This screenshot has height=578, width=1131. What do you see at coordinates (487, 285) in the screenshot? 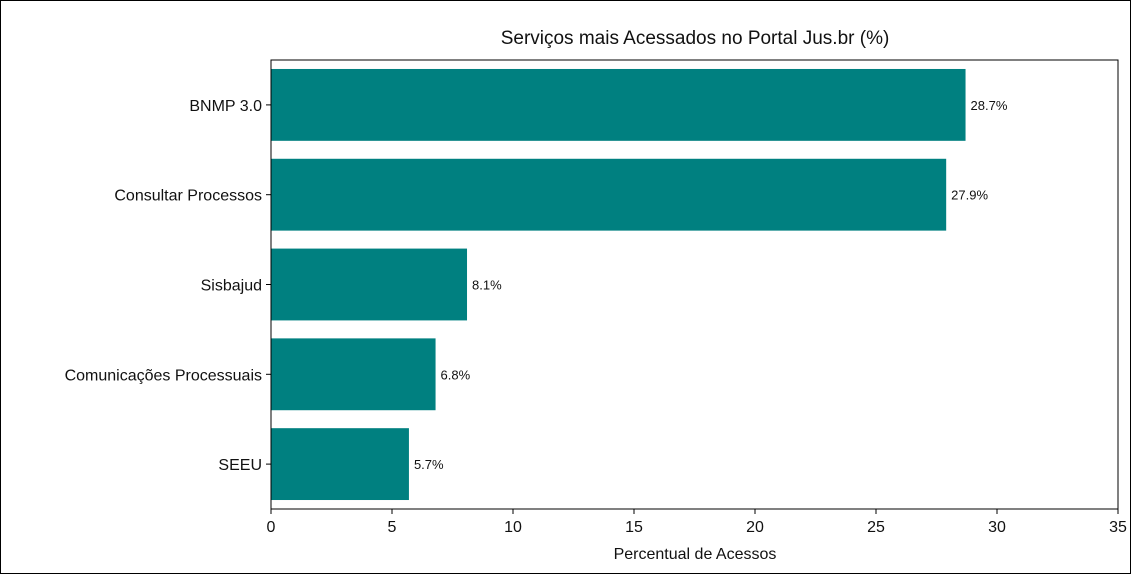
I see `value-label: 8.1%` at bounding box center [487, 285].